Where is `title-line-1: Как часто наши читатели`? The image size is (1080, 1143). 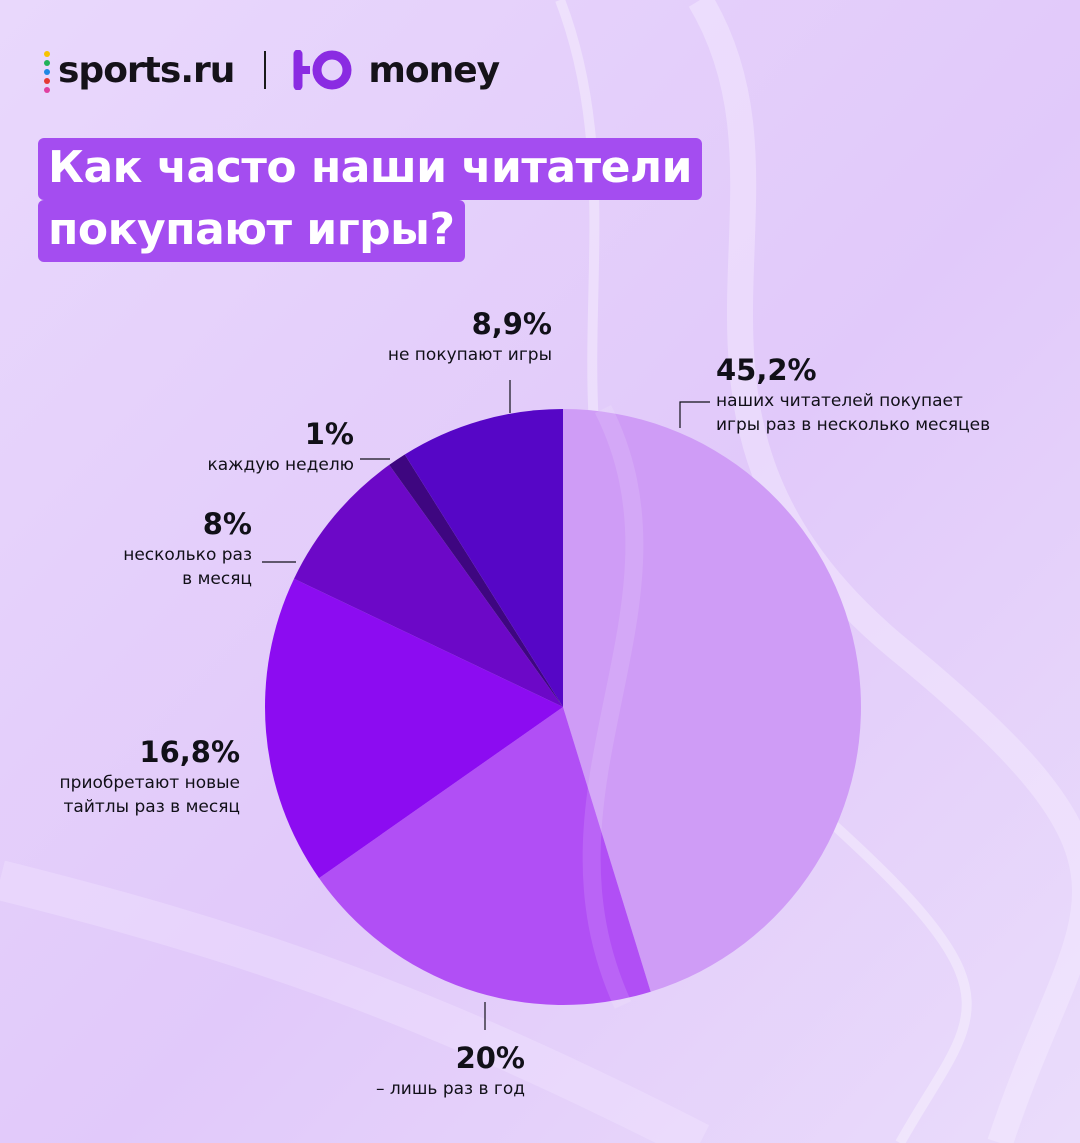 title-line-1: Как часто наши читатели is located at coordinates (370, 169).